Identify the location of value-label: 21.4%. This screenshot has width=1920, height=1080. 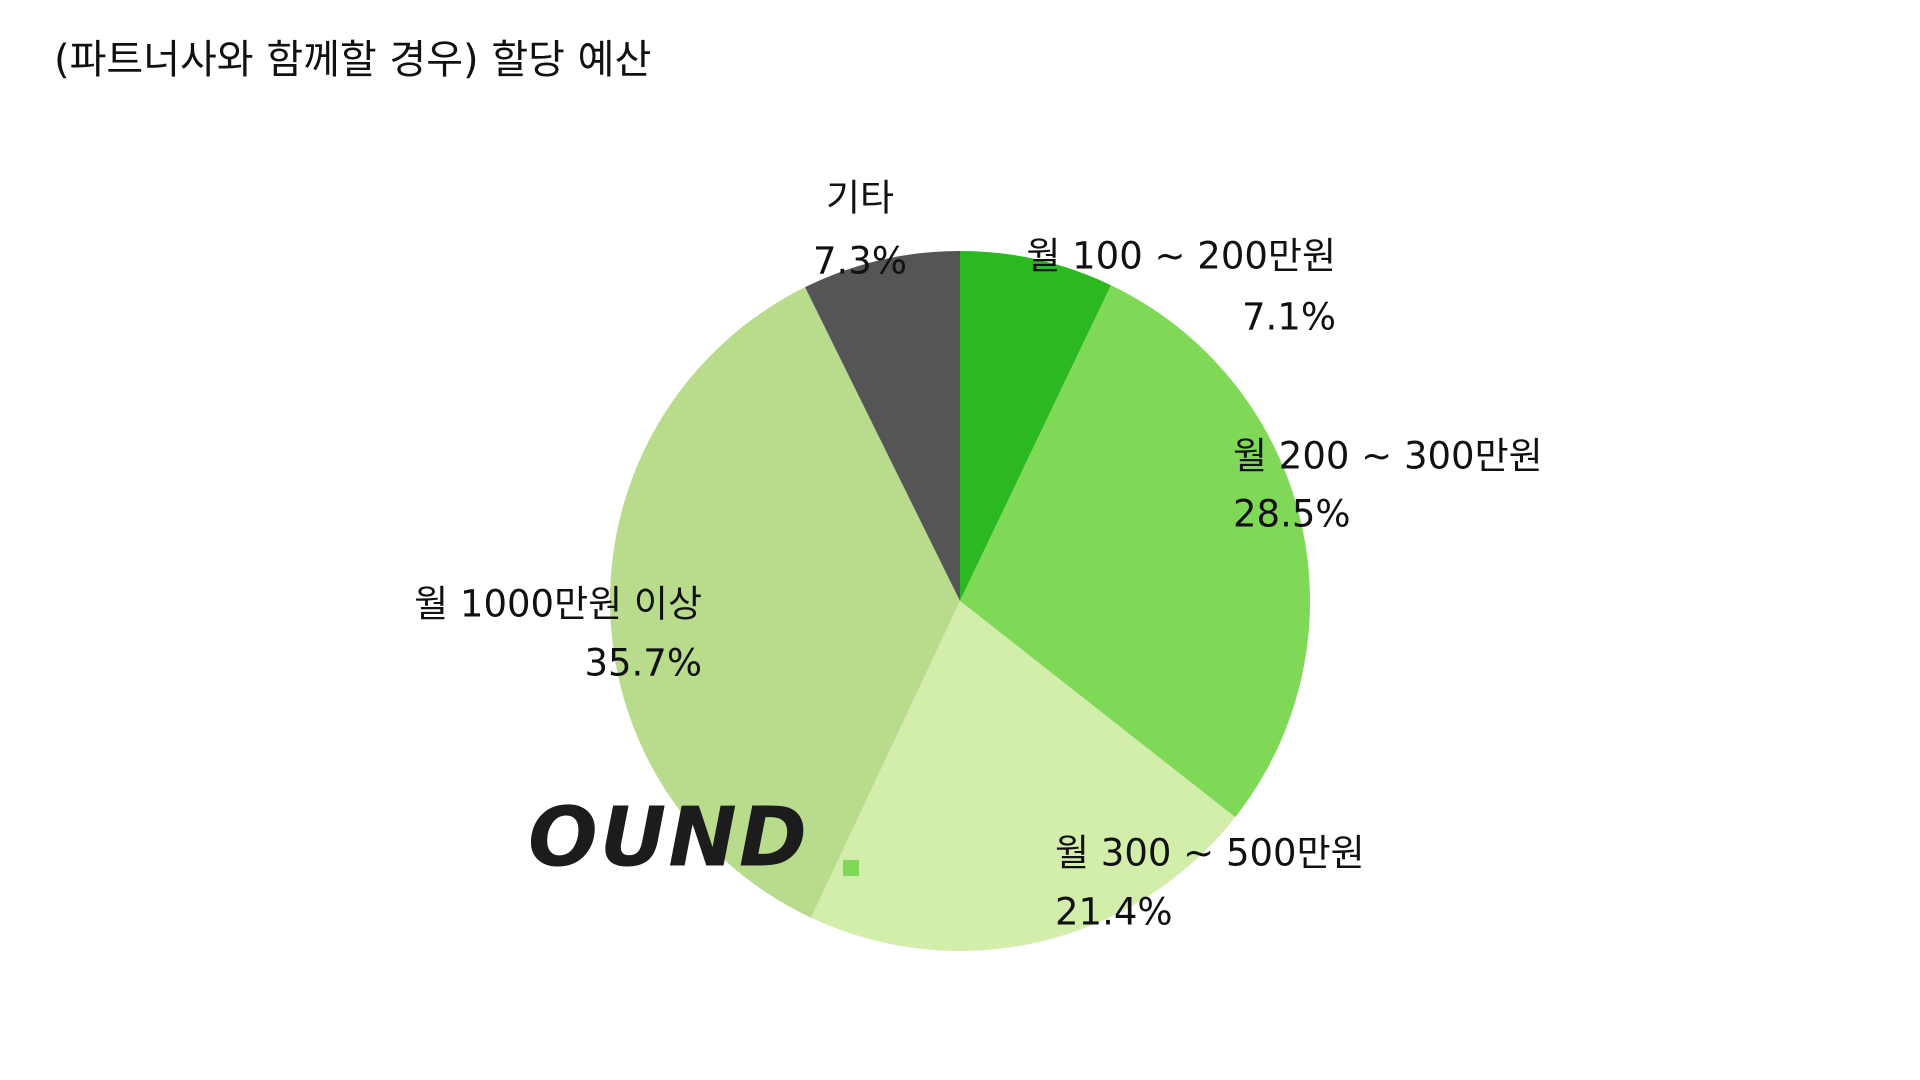
(1114, 912).